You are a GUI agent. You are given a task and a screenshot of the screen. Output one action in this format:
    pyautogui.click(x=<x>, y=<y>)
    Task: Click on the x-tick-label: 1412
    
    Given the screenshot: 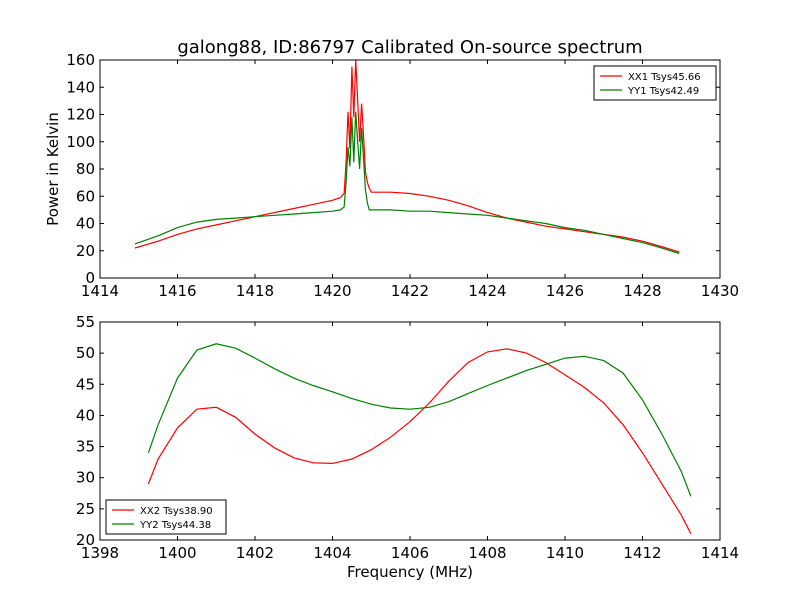 What is the action you would take?
    pyautogui.click(x=642, y=553)
    